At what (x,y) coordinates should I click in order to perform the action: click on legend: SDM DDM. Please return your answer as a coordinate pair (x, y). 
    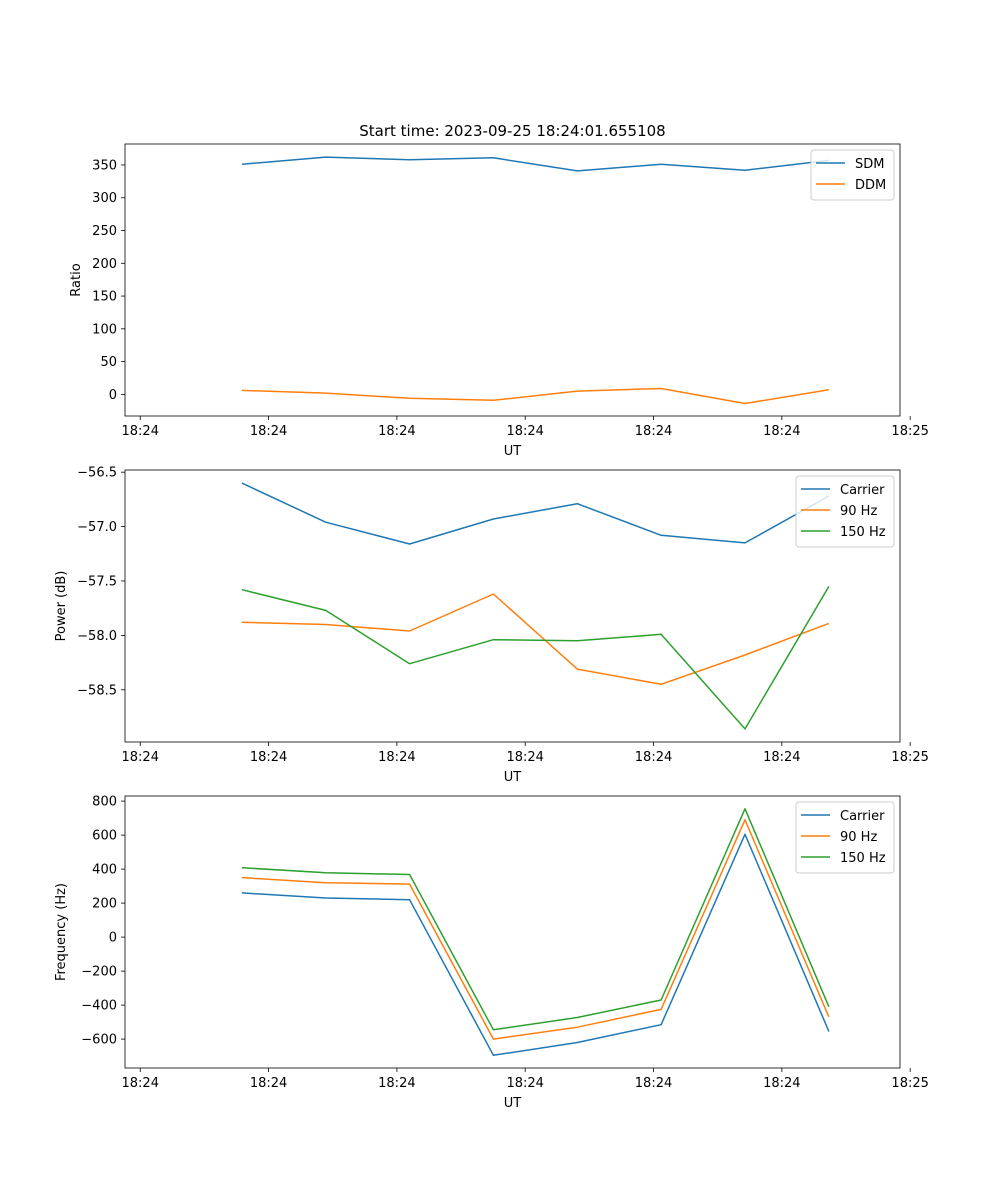
    Looking at the image, I should click on (852, 175).